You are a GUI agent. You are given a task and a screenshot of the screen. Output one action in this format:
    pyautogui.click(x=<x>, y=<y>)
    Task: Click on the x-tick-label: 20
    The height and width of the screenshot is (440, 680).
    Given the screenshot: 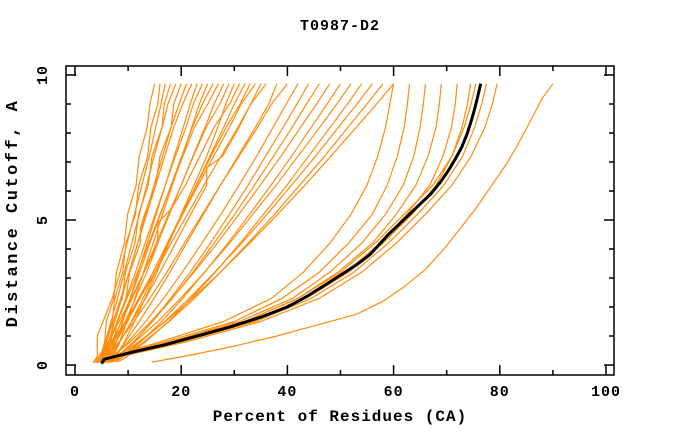 What is the action you would take?
    pyautogui.click(x=181, y=392)
    